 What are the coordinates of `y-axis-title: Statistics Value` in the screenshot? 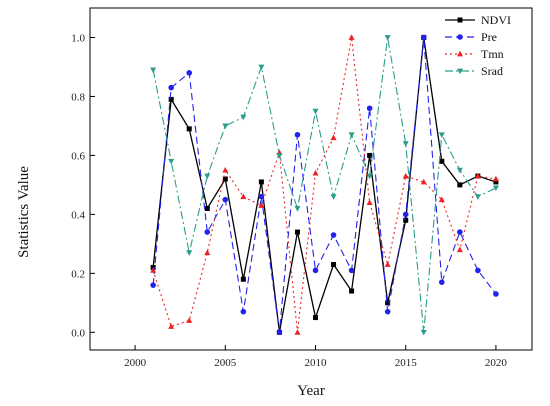 It's located at (24, 212).